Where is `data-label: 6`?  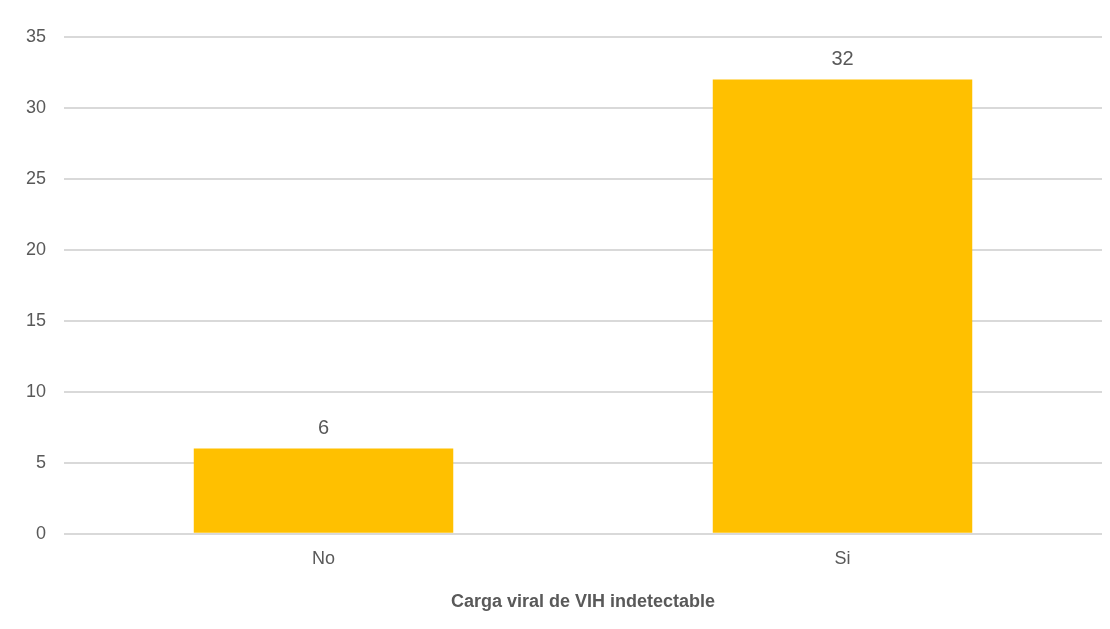
data-label: 6 is located at coordinates (323, 427).